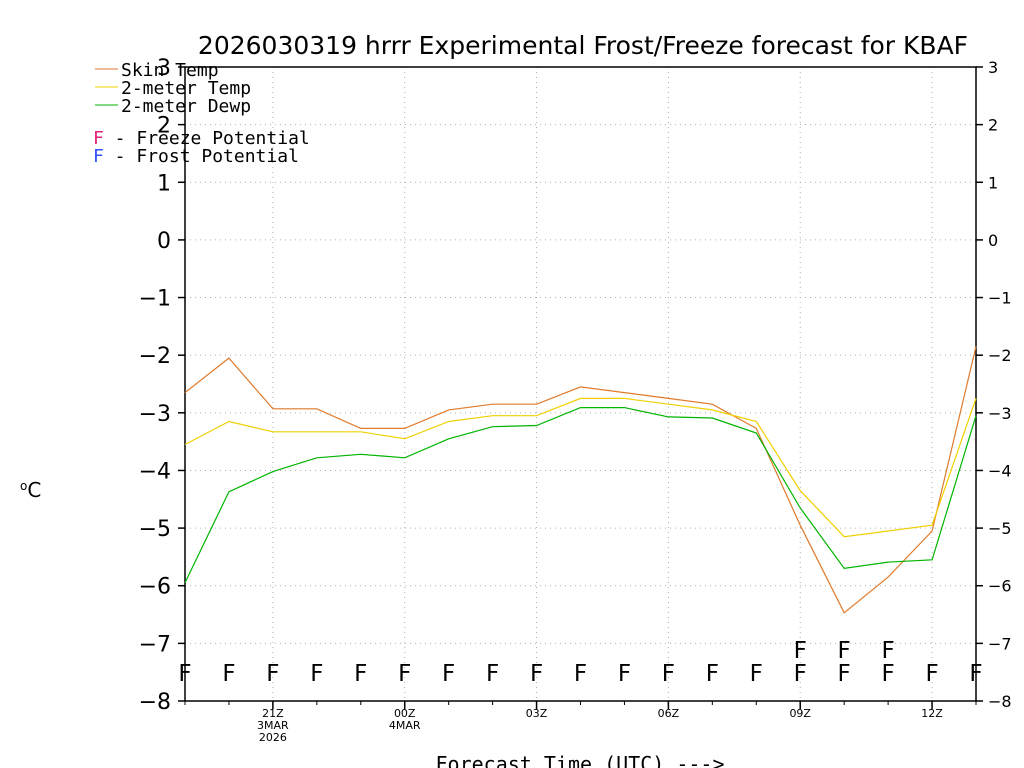 Image resolution: width=1024 pixels, height=768 pixels. What do you see at coordinates (993, 182) in the screenshot?
I see `y-tick-label-right: 1` at bounding box center [993, 182].